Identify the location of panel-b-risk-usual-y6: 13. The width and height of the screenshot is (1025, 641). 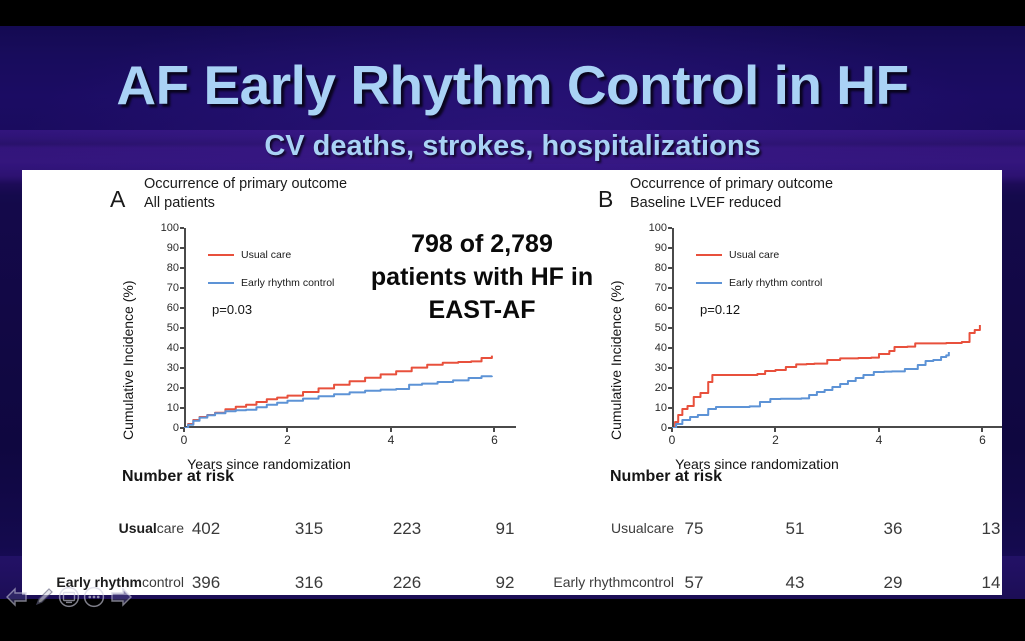
(991, 528).